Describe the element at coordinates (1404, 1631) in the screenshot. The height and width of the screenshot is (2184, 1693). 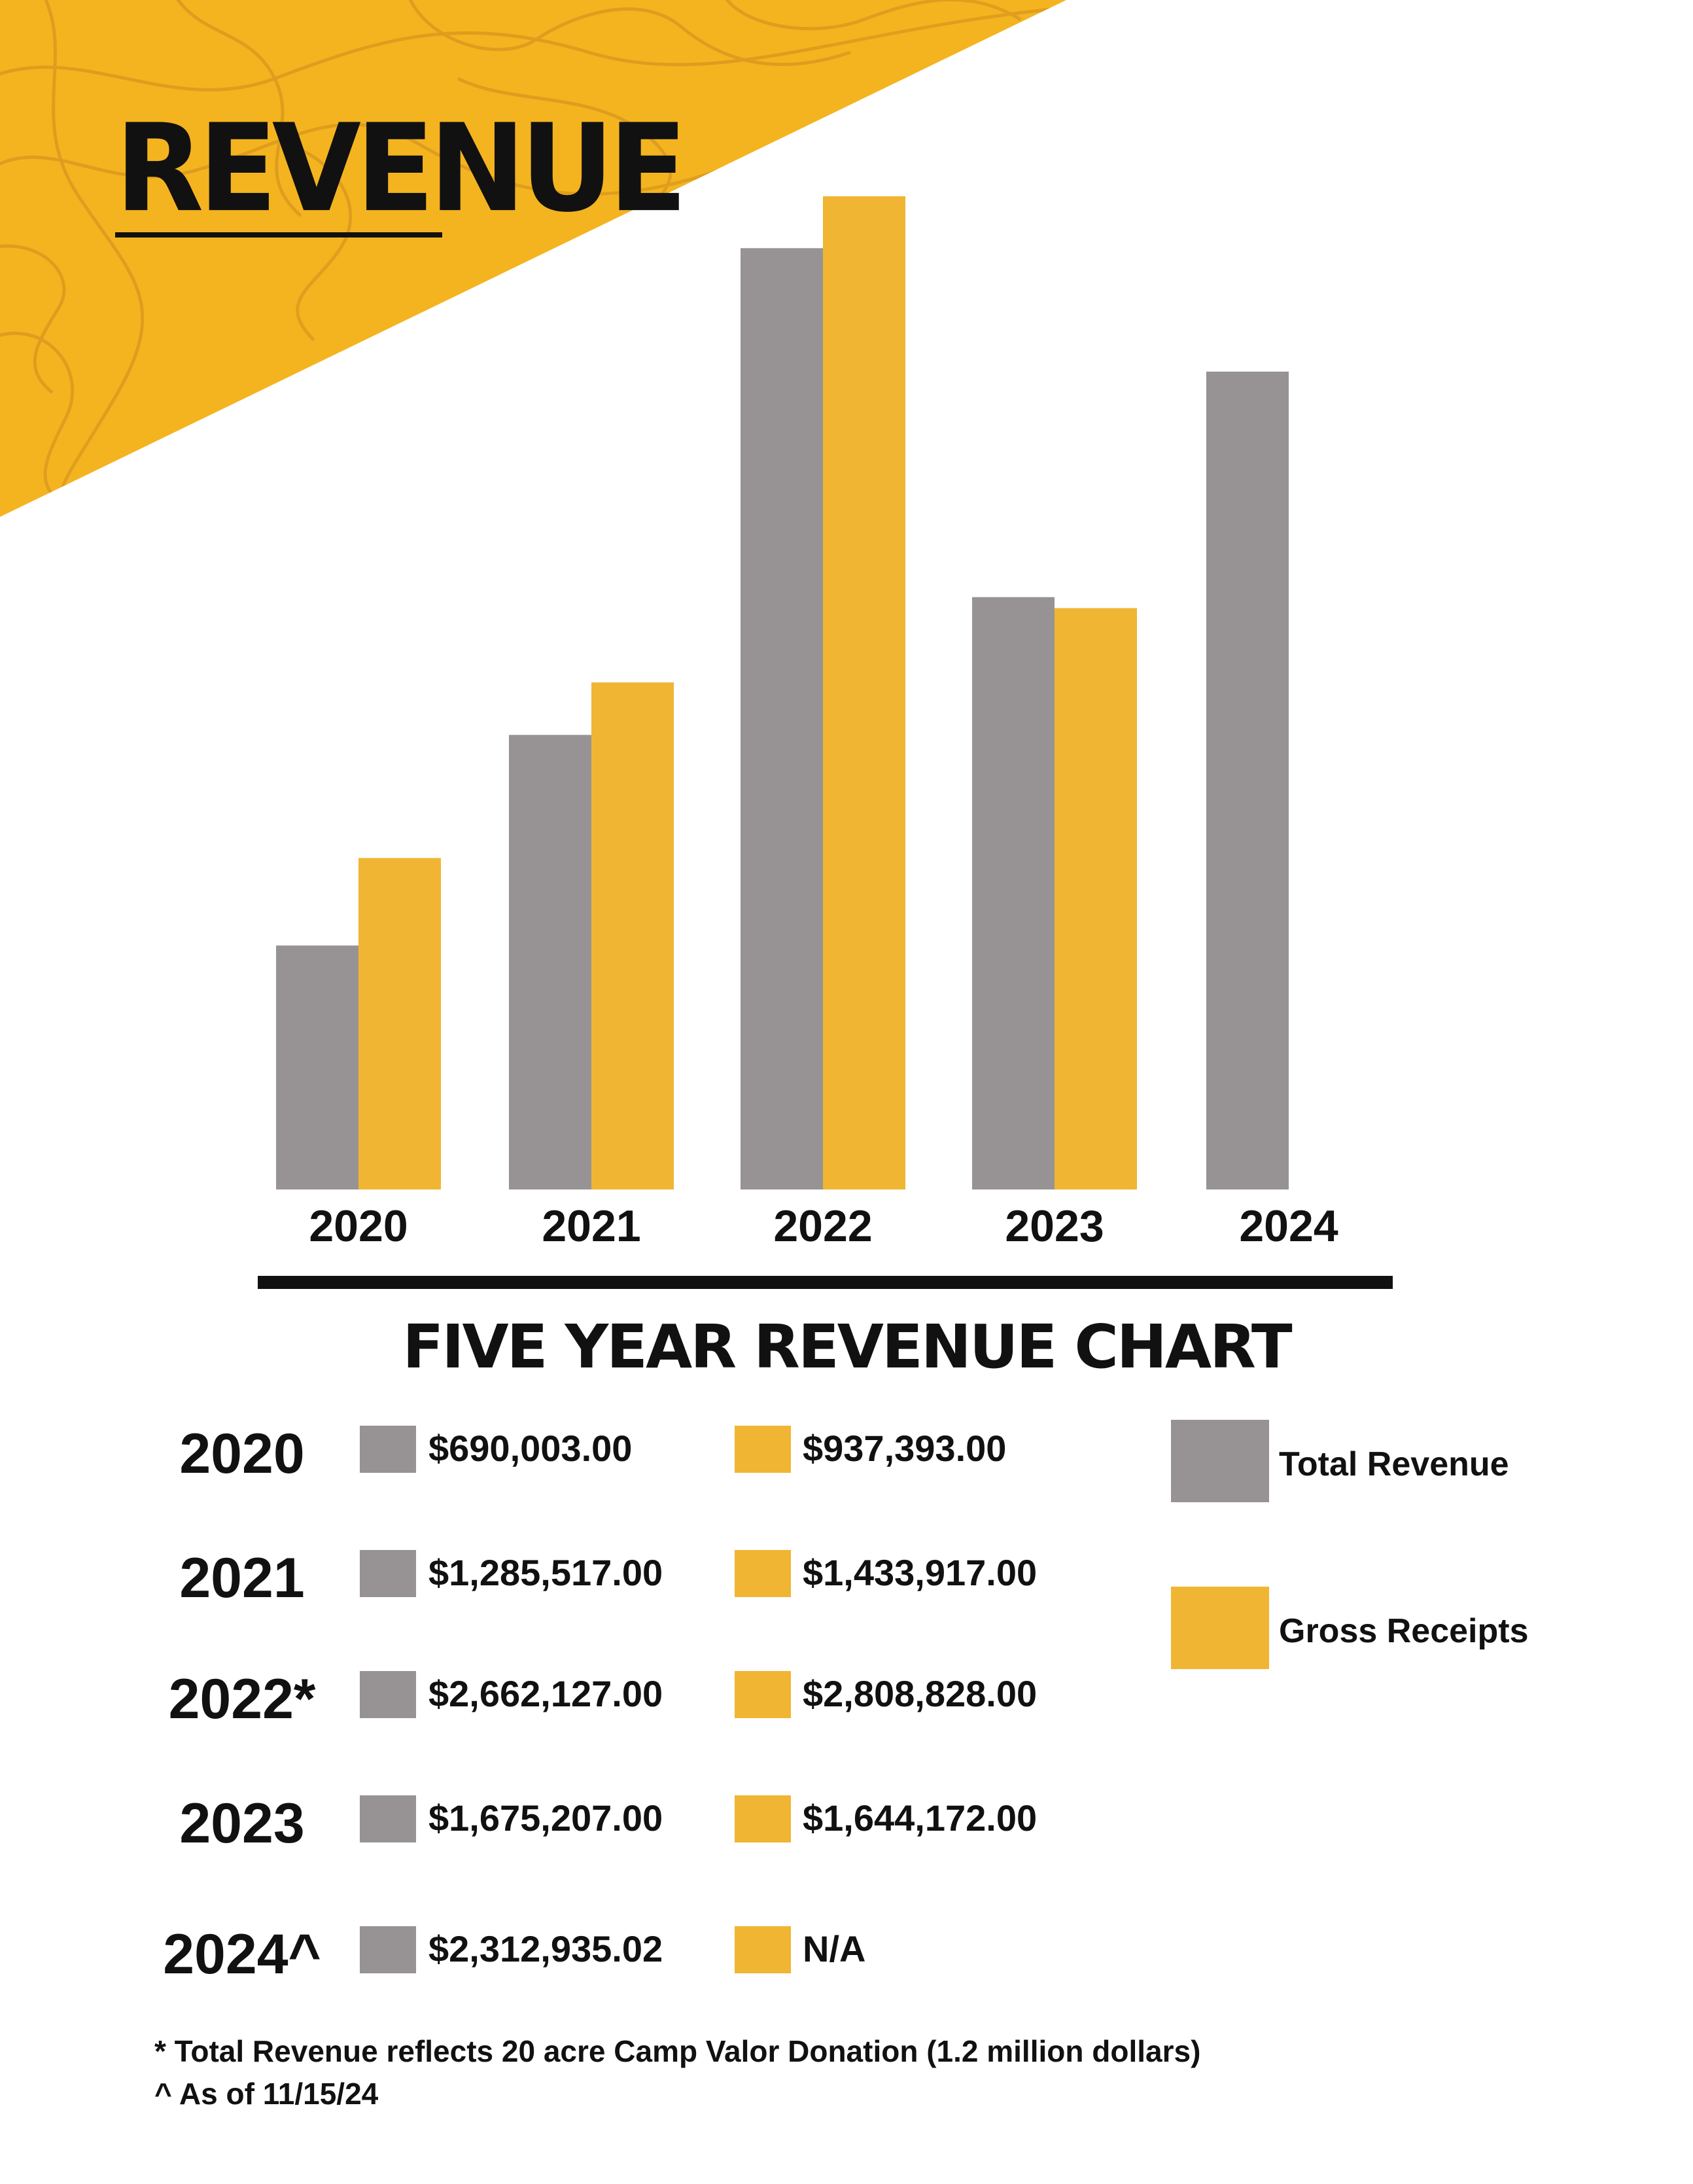
I see `legend-label: Gross Receipts` at that location.